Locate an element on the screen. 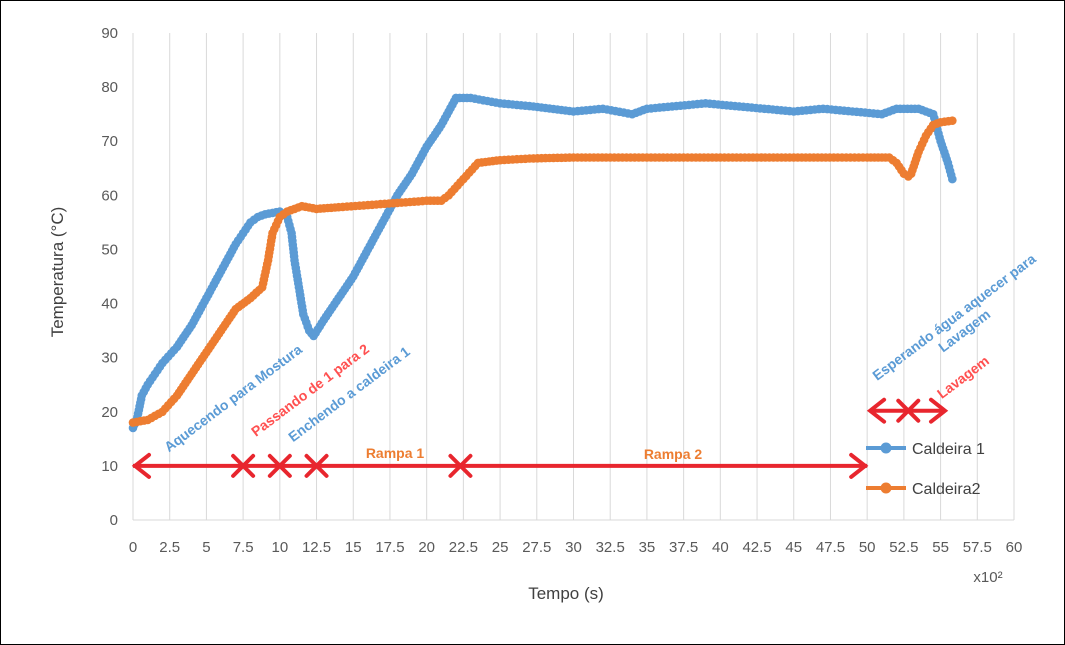  x-tick-label: 10 is located at coordinates (279, 547).